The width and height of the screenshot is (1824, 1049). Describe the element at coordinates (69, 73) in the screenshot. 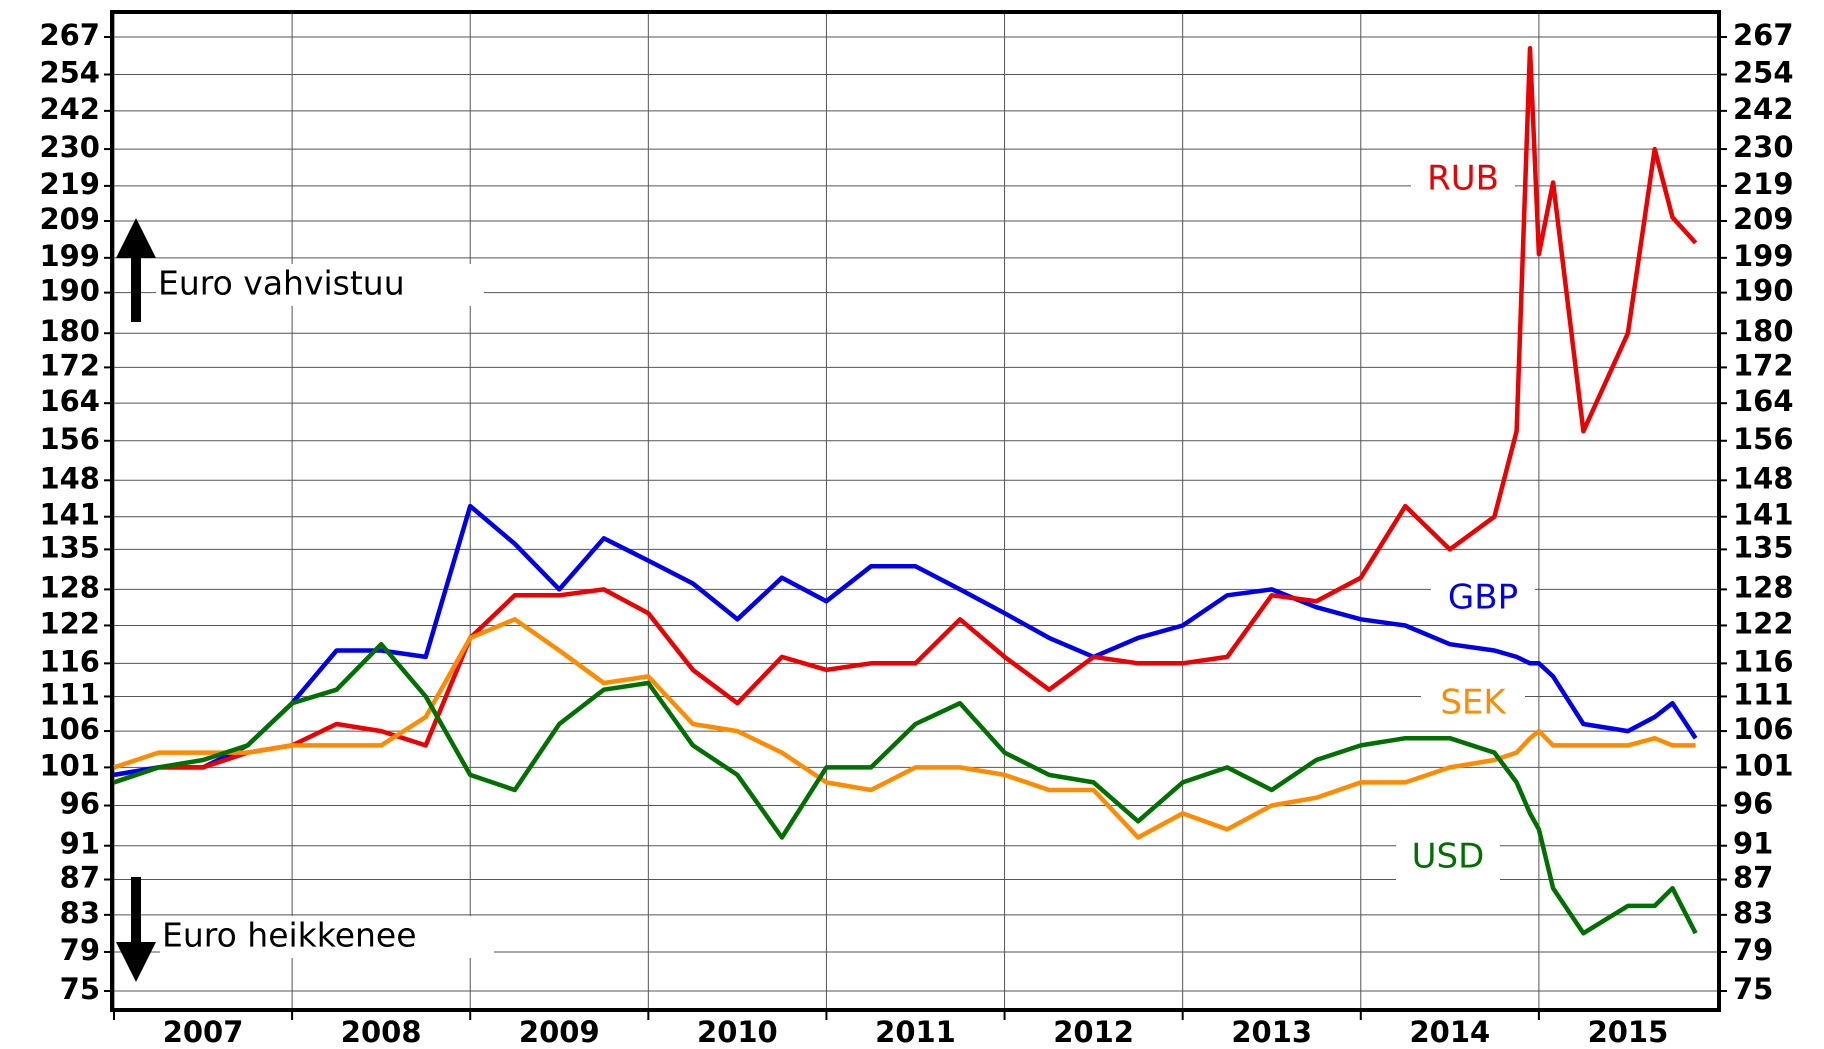

I see `y-tick-label: 254` at that location.